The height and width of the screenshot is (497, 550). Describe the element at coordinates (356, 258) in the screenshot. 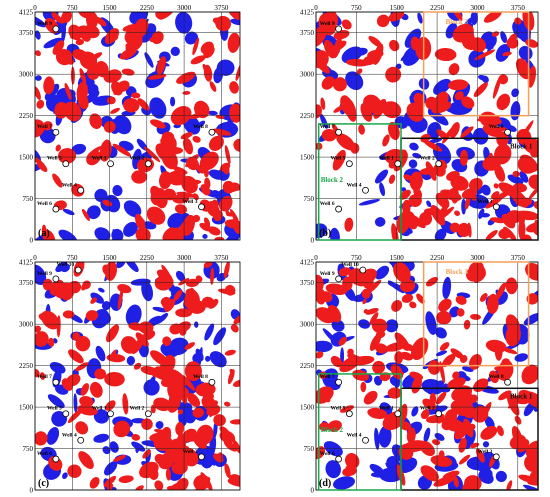

I see `x-tick-label: 750` at that location.